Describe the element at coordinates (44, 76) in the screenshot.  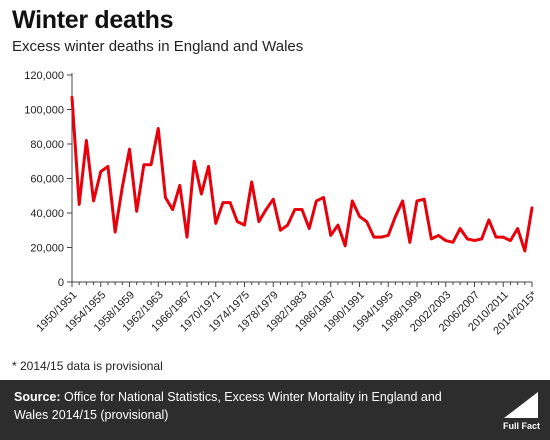
I see `y-tick-label: 120,000` at that location.